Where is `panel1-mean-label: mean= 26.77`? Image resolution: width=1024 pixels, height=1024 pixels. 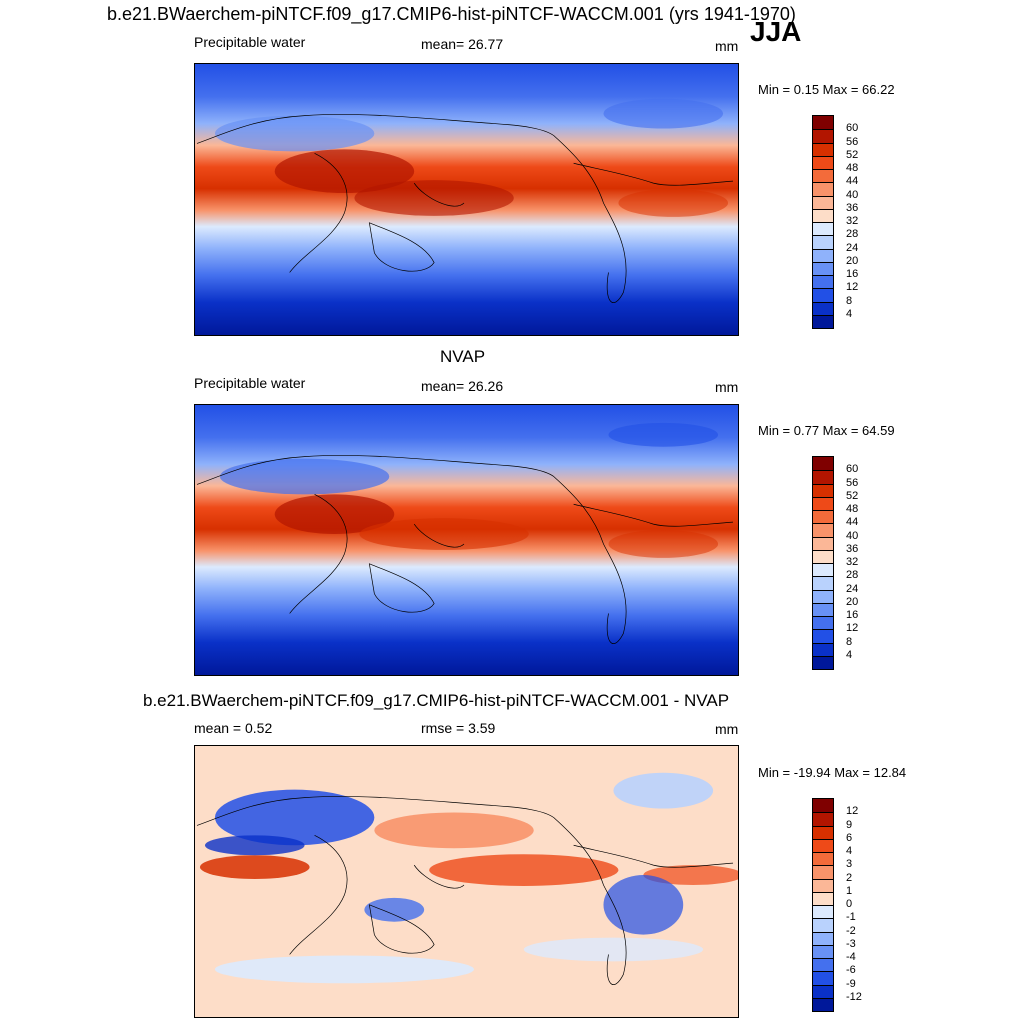 panel1-mean-label: mean= 26.77 is located at coordinates (462, 44).